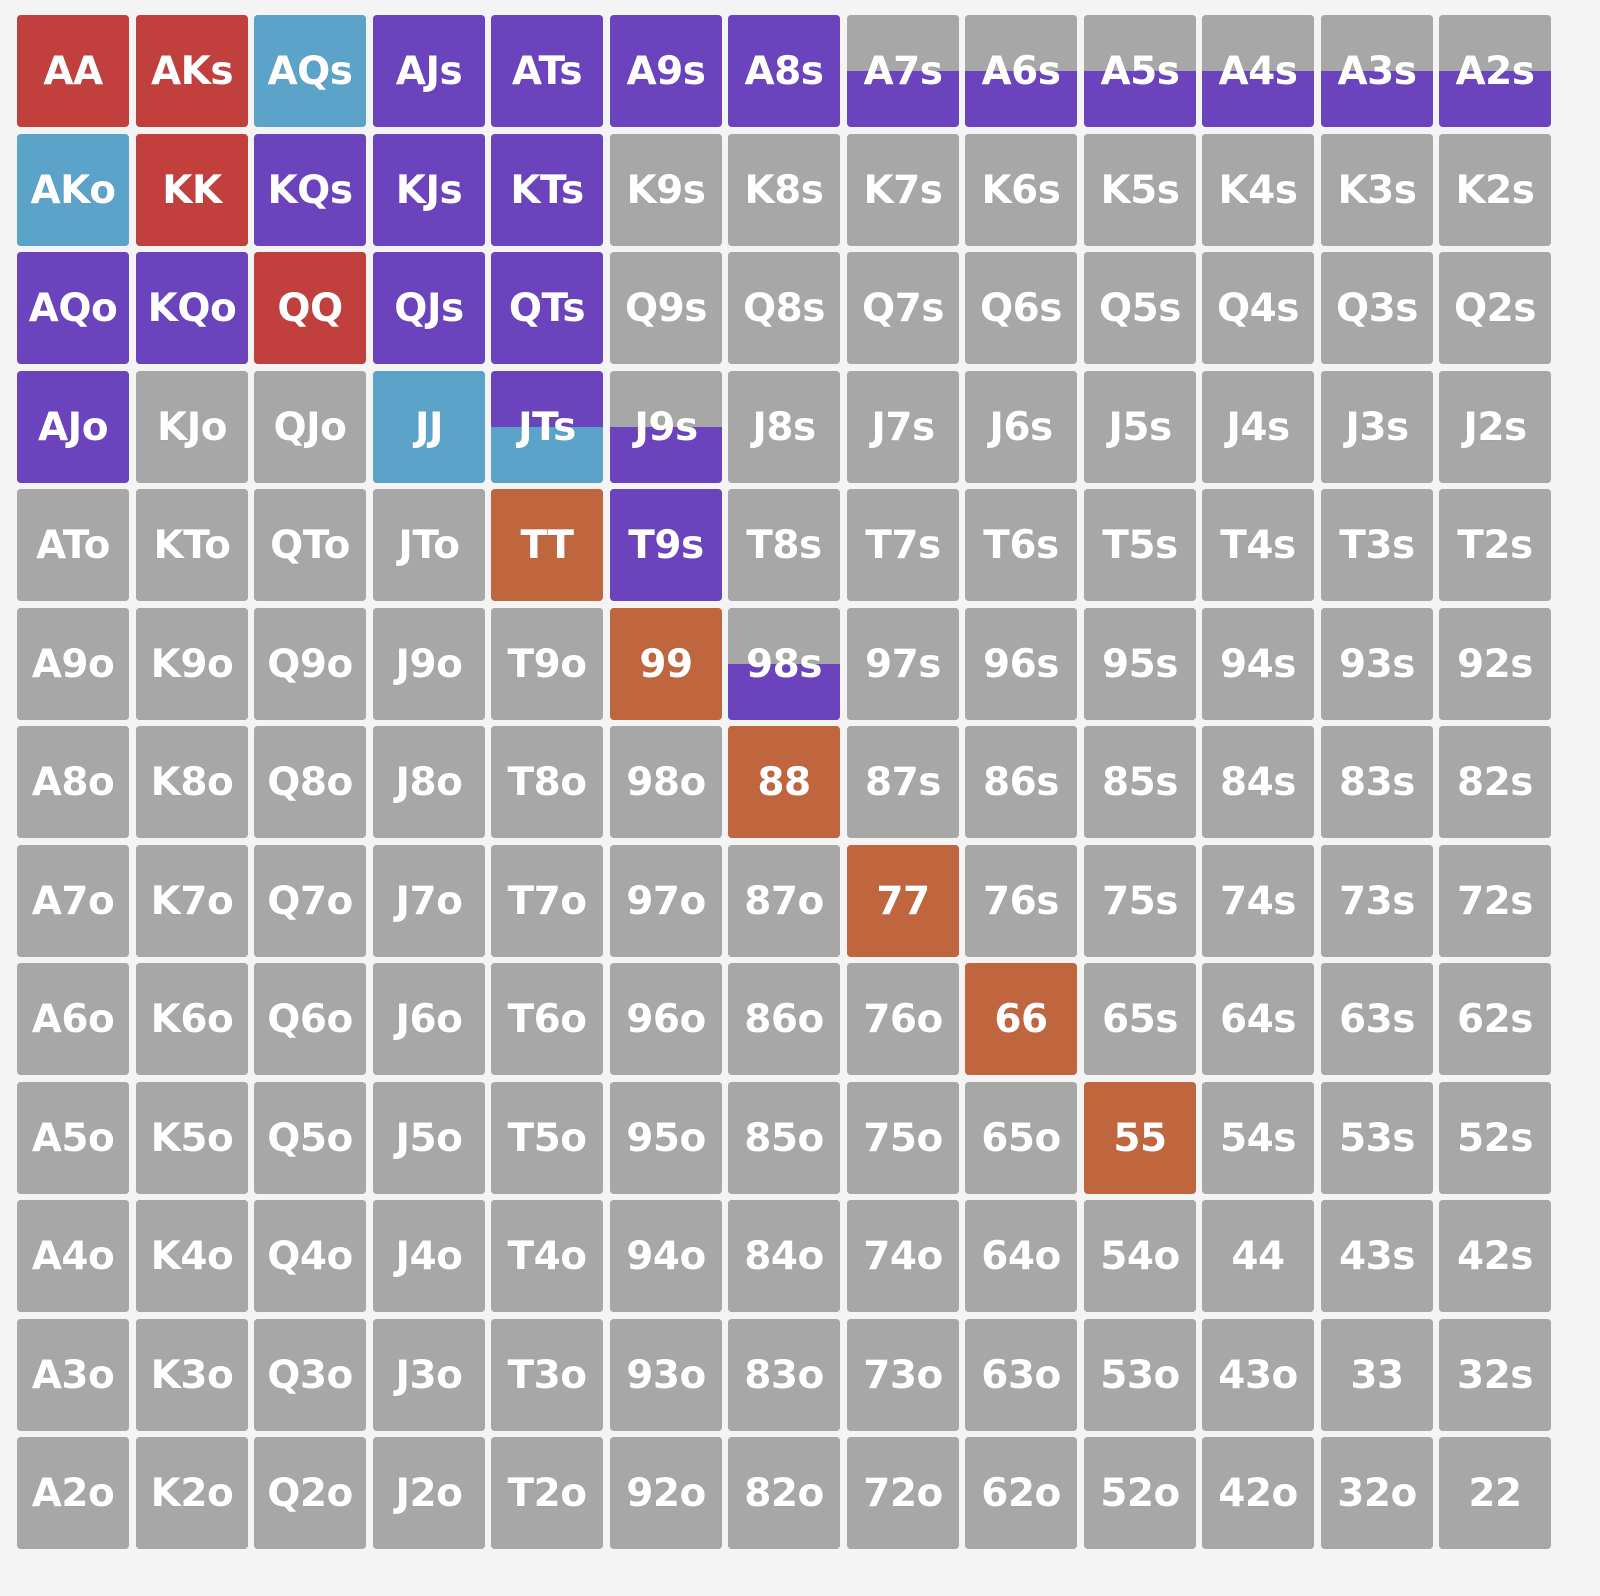  What do you see at coordinates (547, 427) in the screenshot?
I see `hand-cell-jts: JTs` at bounding box center [547, 427].